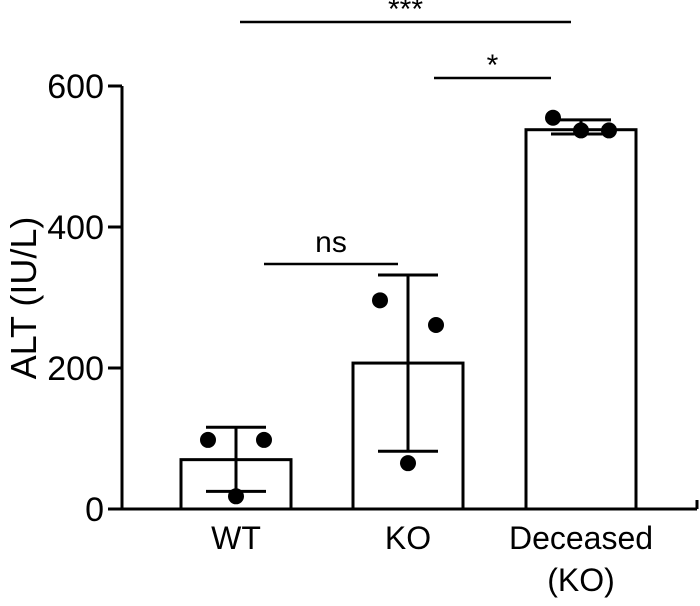 Image resolution: width=700 pixels, height=606 pixels. What do you see at coordinates (408, 538) in the screenshot?
I see `x-tick-label: KO` at bounding box center [408, 538].